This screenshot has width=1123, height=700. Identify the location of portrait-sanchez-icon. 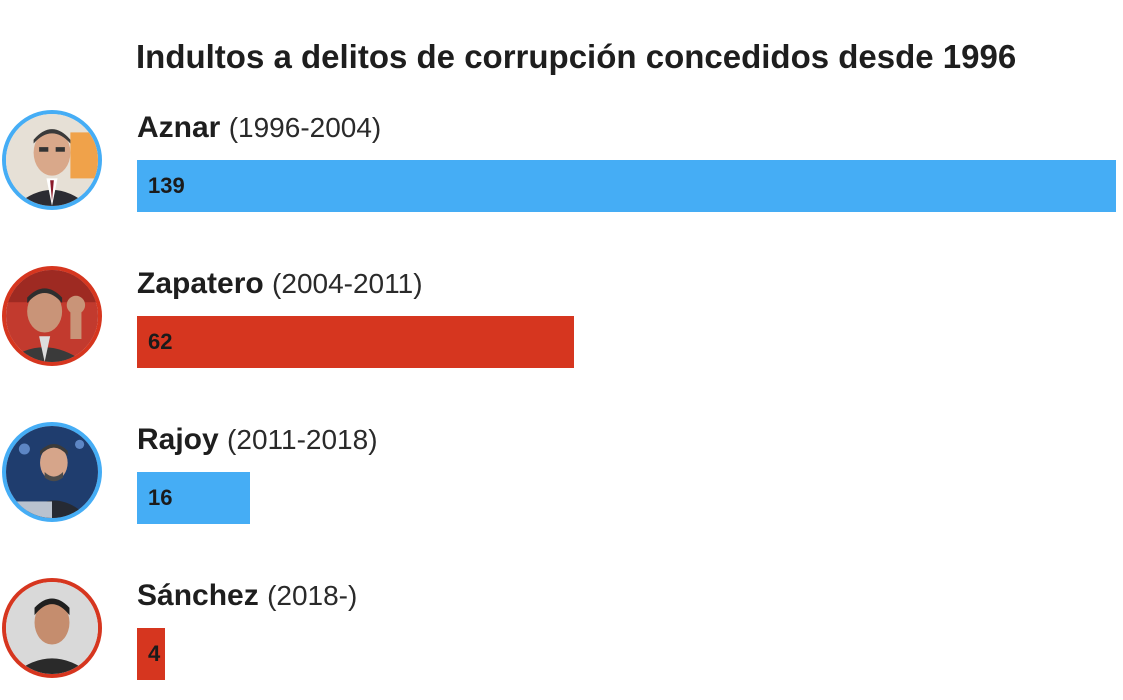
(52, 628).